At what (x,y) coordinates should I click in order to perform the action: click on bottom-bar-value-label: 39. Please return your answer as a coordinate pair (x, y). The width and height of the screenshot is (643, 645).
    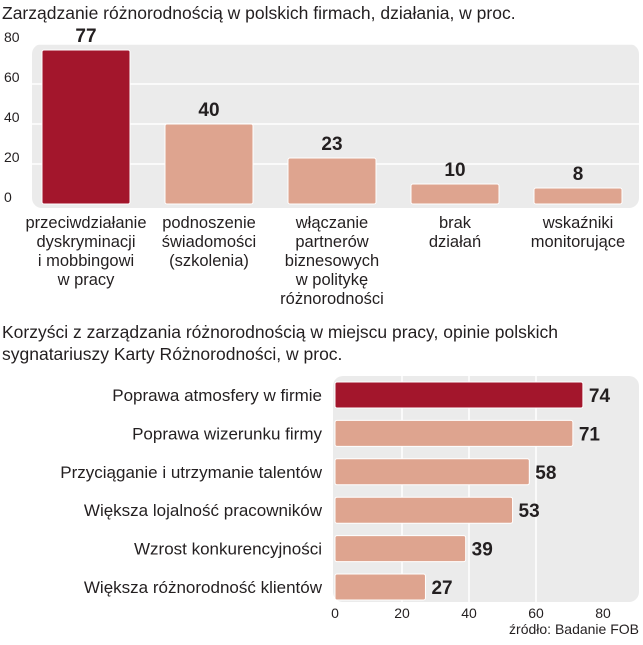
    Looking at the image, I should click on (482, 550).